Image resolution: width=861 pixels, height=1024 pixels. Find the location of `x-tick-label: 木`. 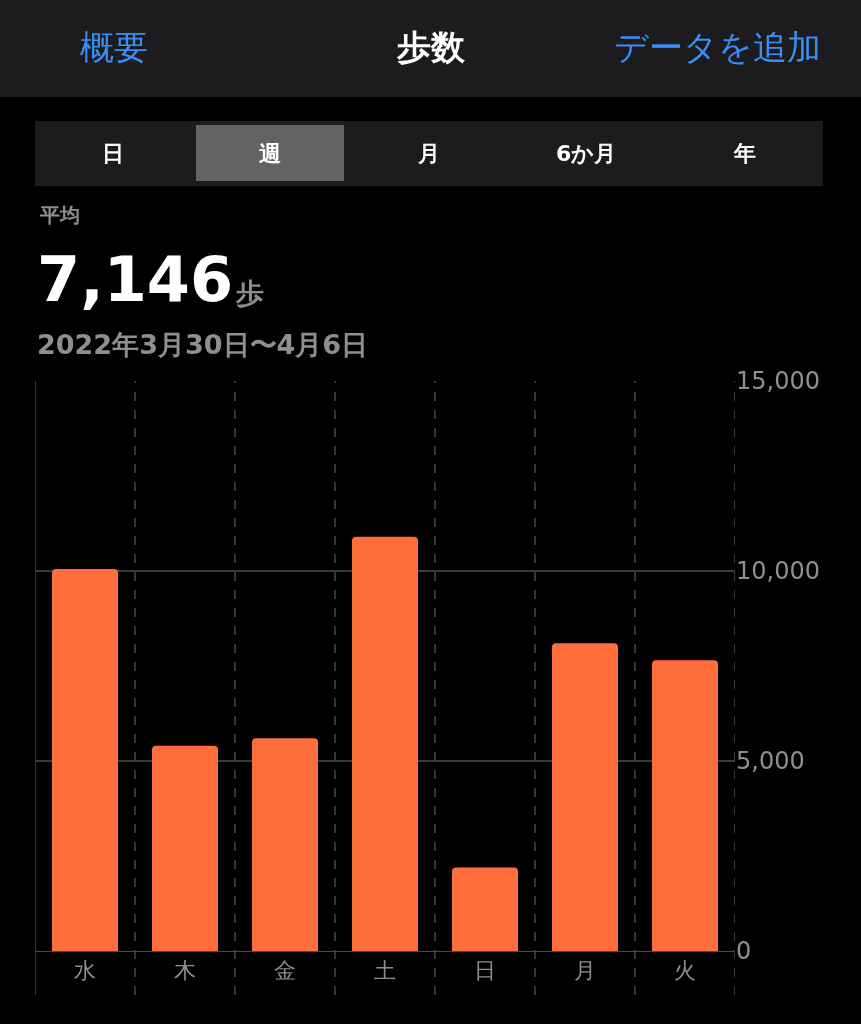

x-tick-label: 木 is located at coordinates (185, 971).